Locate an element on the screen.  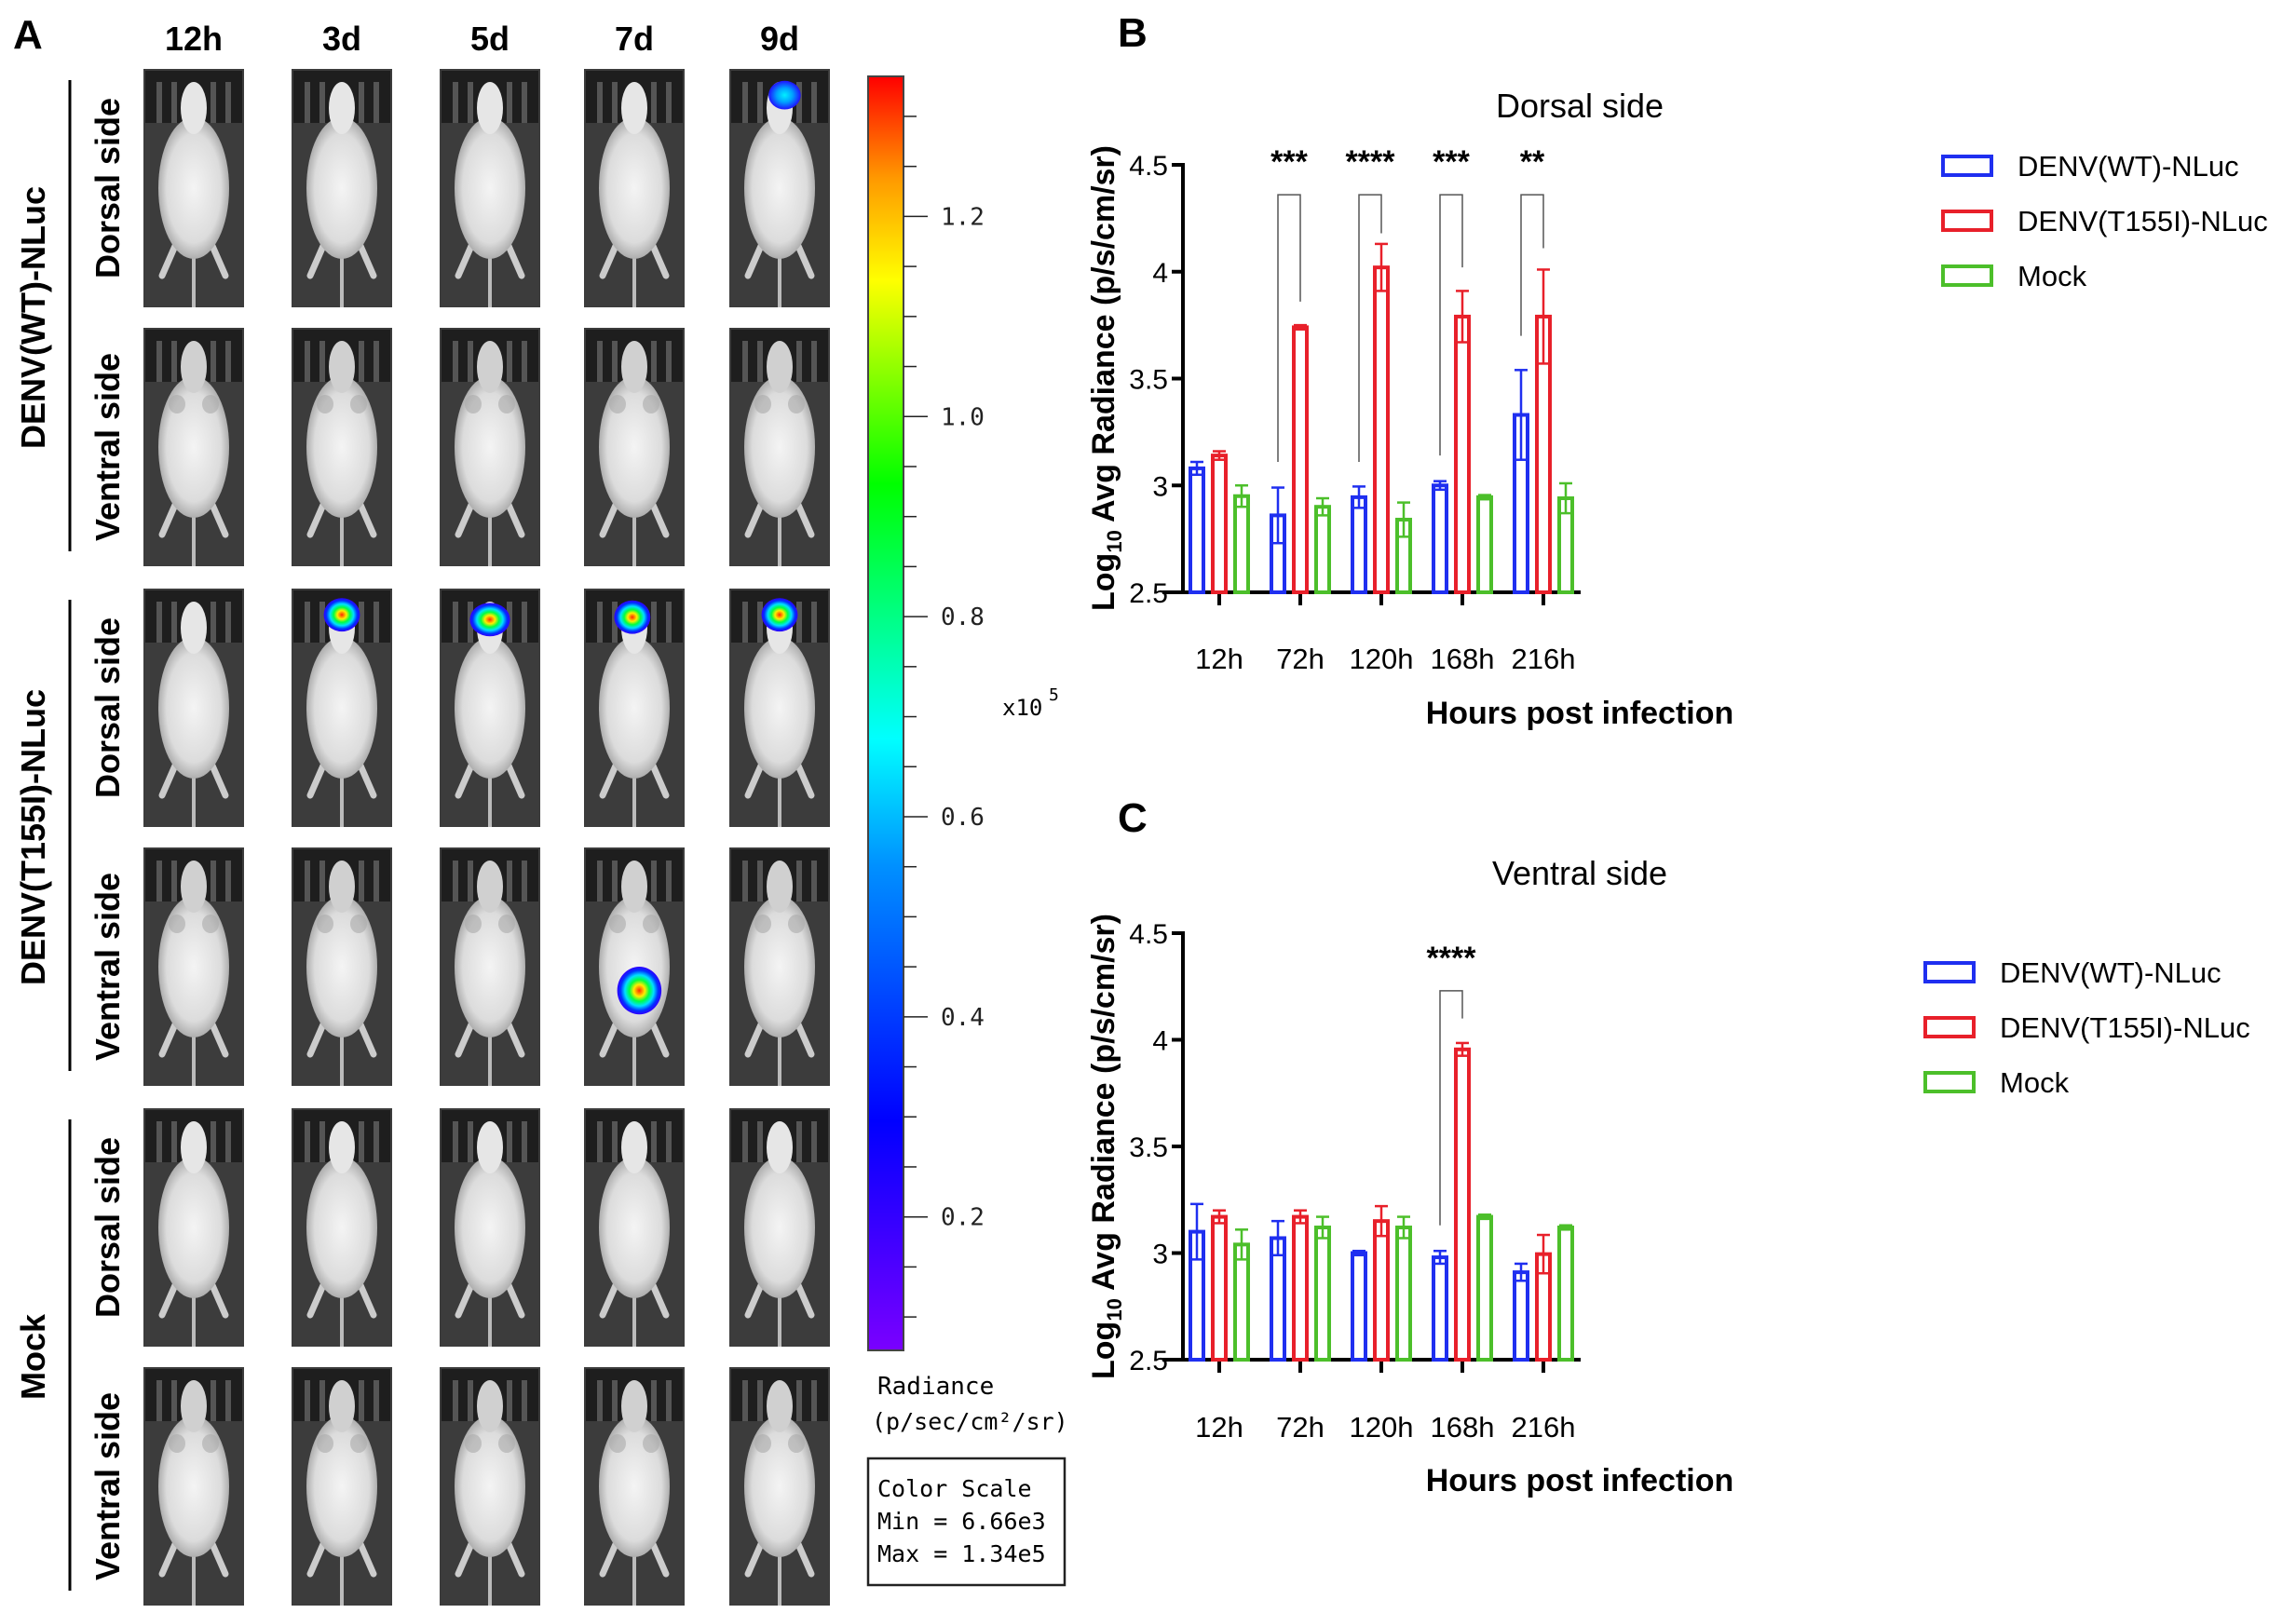
panel-label: B is located at coordinates (1133, 33).